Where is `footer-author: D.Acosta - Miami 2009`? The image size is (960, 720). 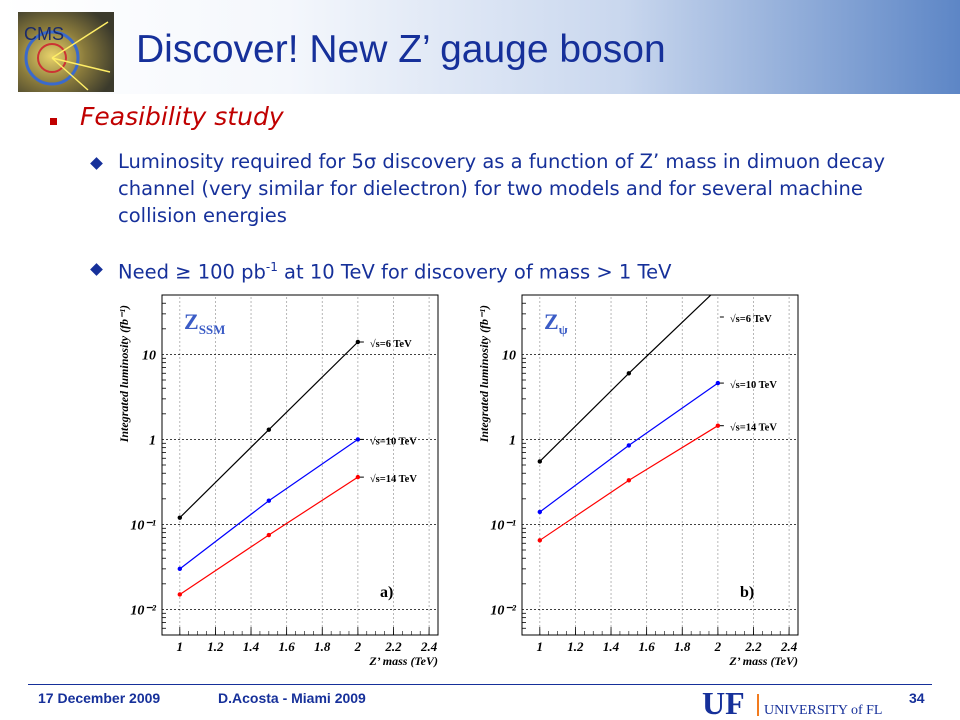 footer-author: D.Acosta - Miami 2009 is located at coordinates (292, 698).